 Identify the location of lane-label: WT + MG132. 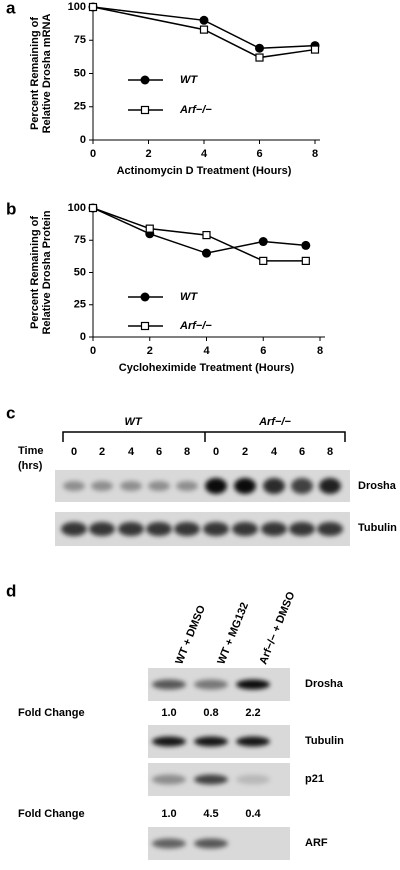
(233, 633).